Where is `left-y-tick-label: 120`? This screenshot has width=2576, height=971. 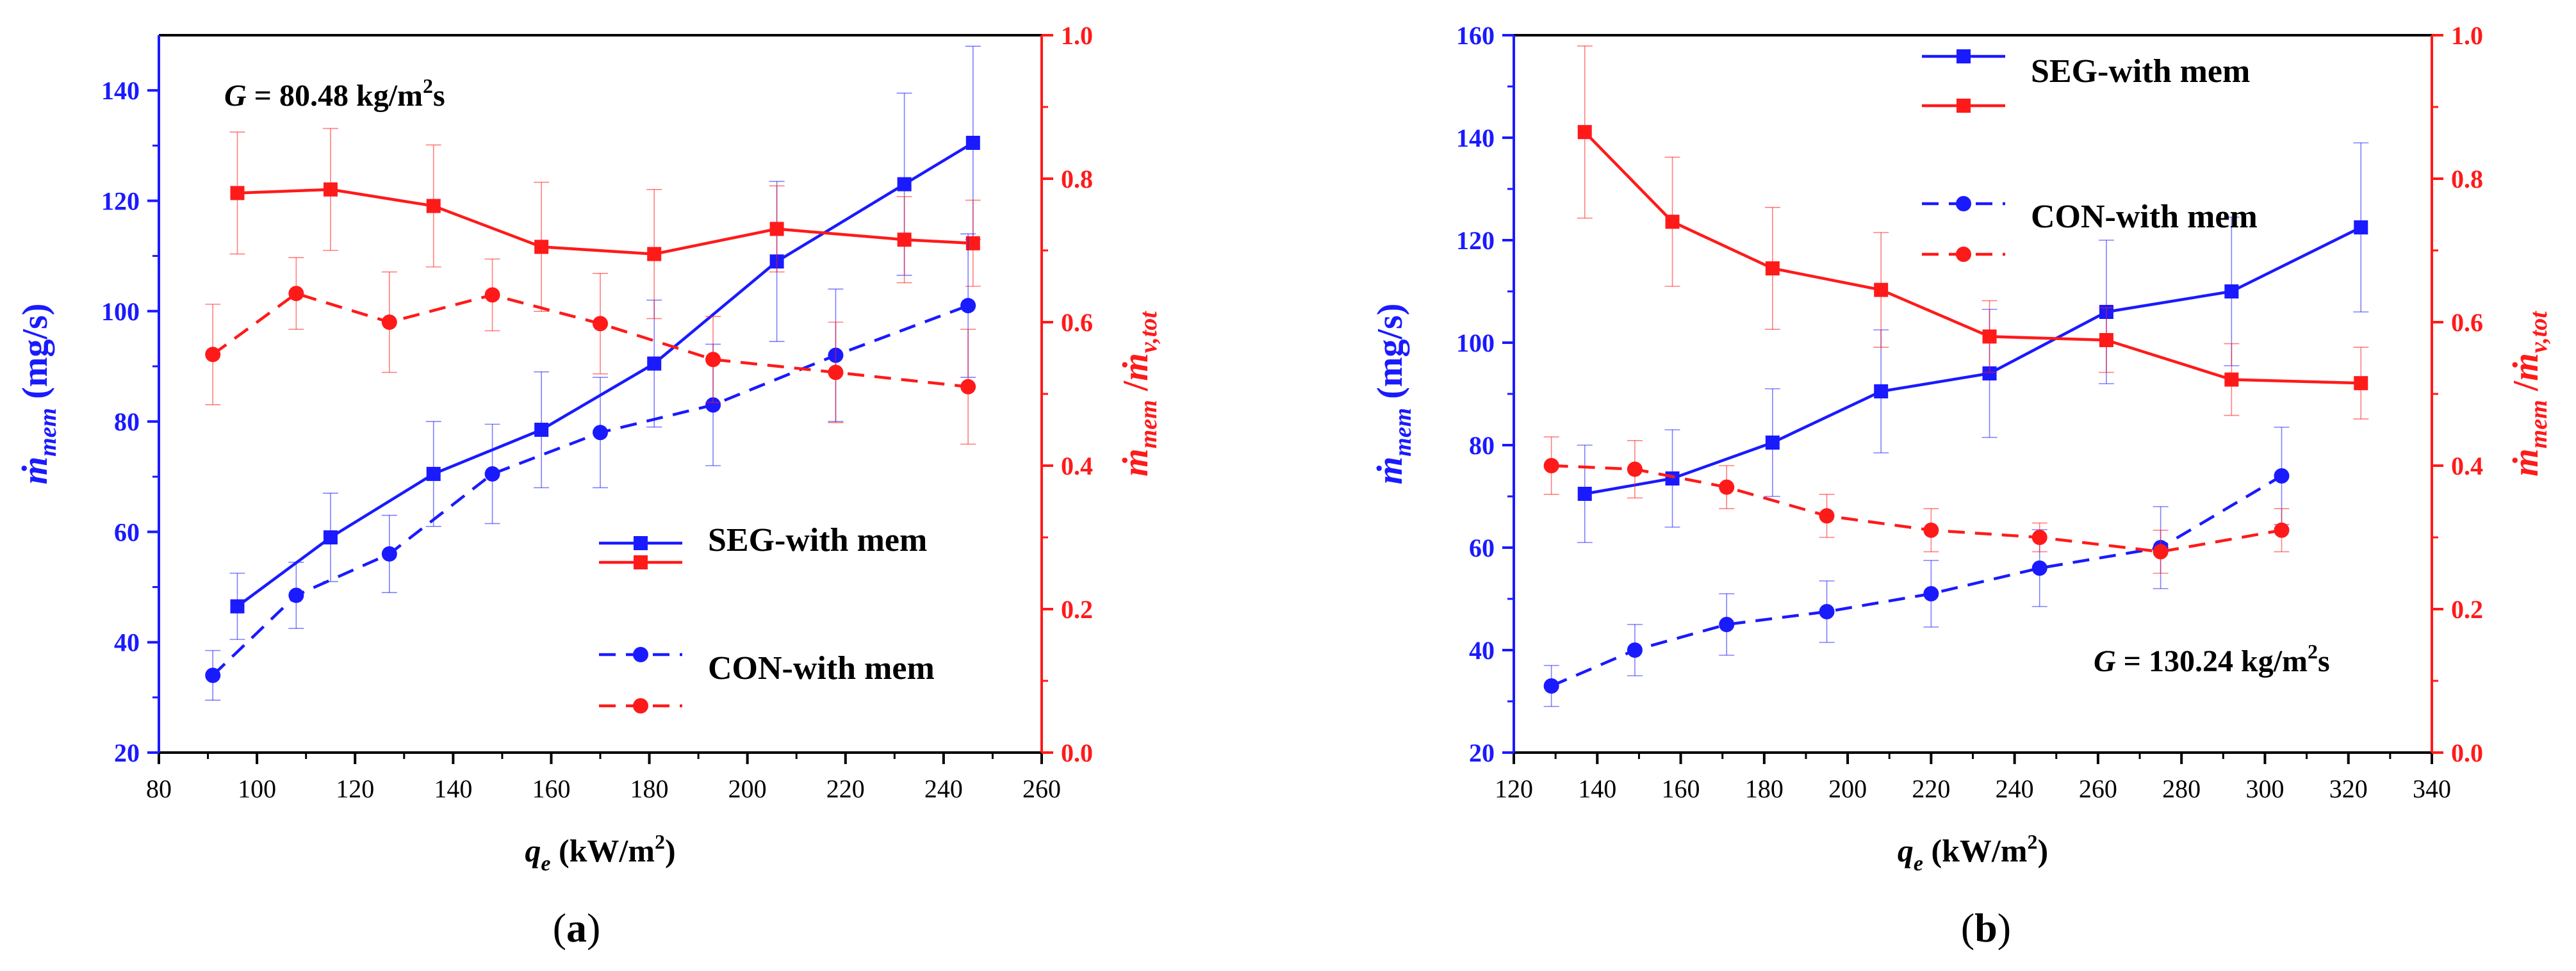 left-y-tick-label: 120 is located at coordinates (121, 200).